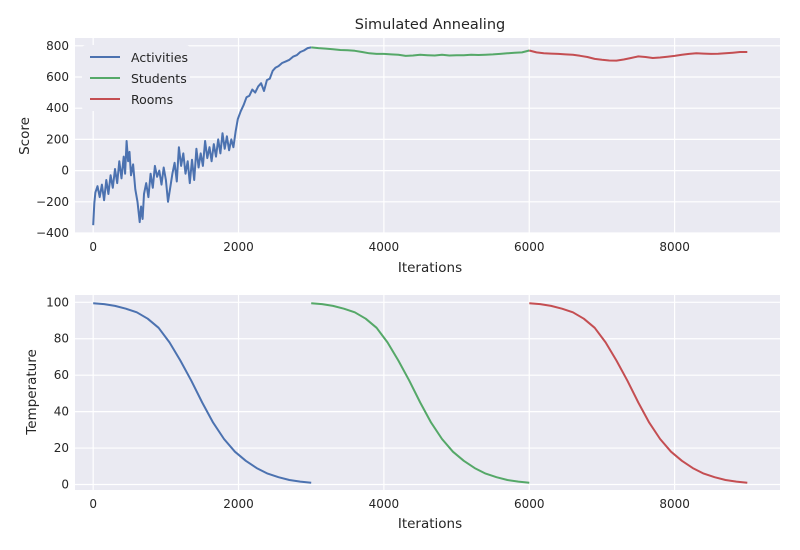  I want to click on y-tick-label: 100, so click(57, 302).